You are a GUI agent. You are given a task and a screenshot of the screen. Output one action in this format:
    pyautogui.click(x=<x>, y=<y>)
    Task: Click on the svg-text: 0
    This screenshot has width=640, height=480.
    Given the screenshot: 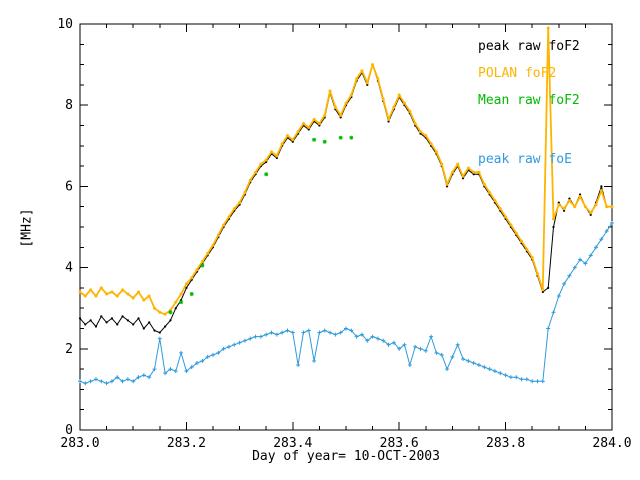 What is the action you would take?
    pyautogui.click(x=69, y=430)
    